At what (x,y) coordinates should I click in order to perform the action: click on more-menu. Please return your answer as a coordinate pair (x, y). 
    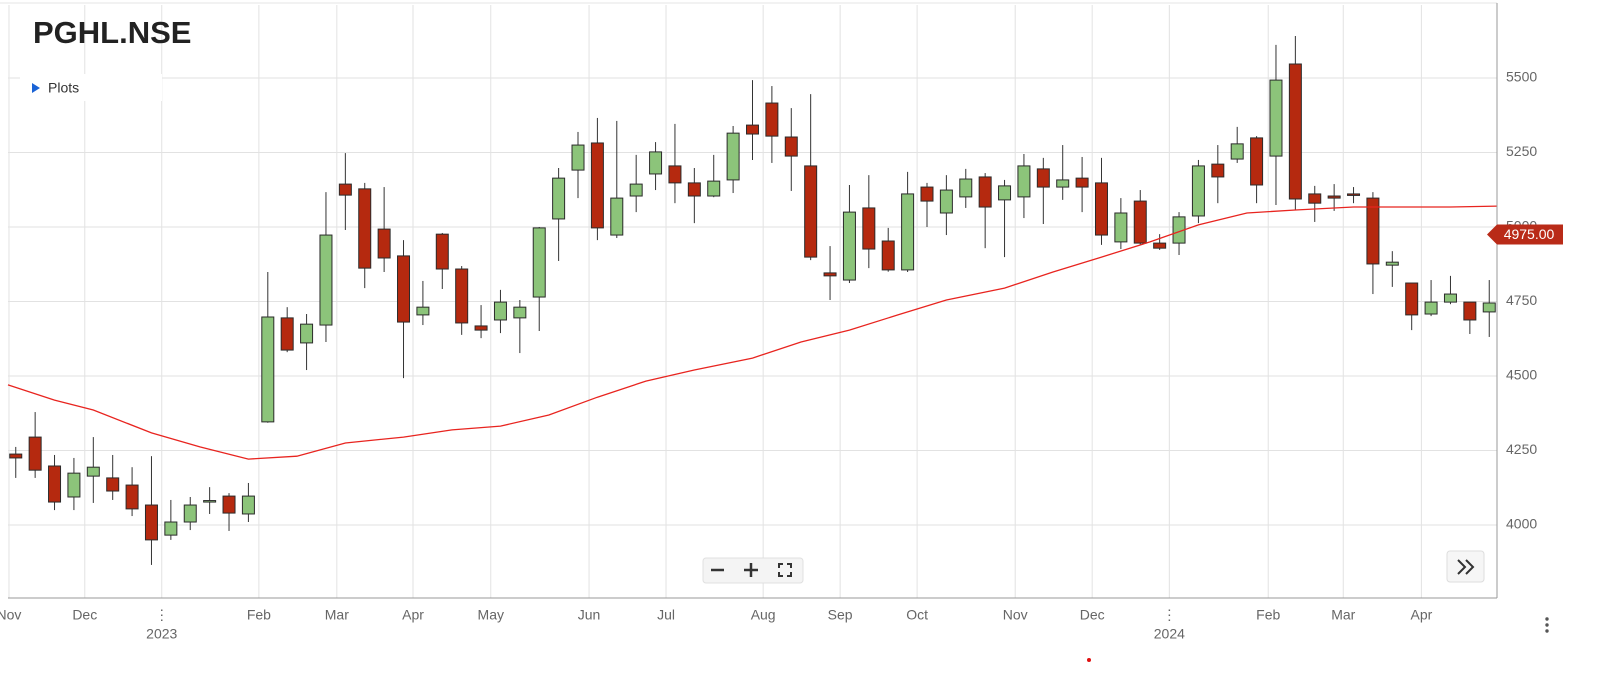
    Looking at the image, I should click on (1547, 625).